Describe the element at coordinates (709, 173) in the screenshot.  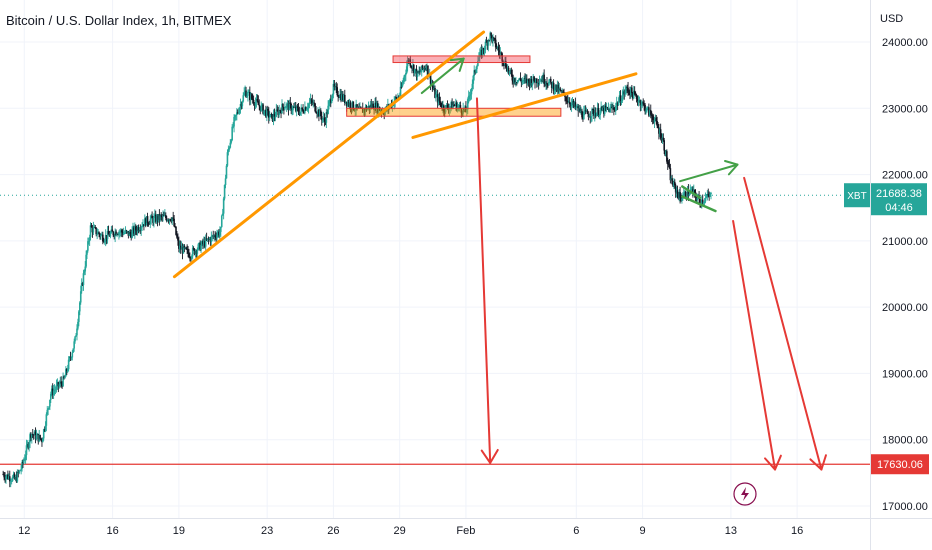
I see `breakout-arrow` at that location.